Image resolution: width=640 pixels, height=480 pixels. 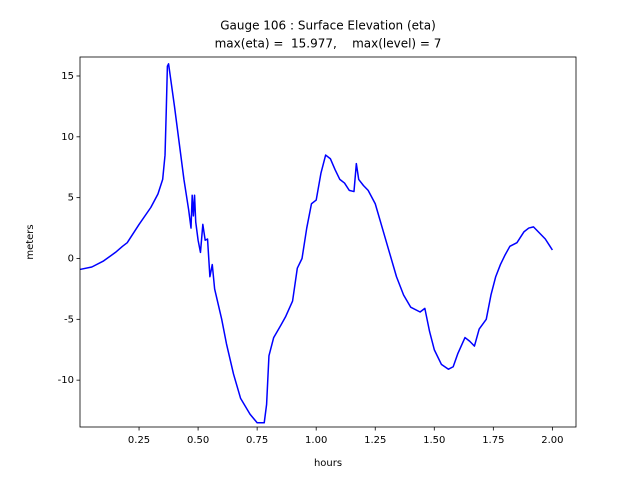 What do you see at coordinates (69, 319) in the screenshot?
I see `y-tick-label: -5` at bounding box center [69, 319].